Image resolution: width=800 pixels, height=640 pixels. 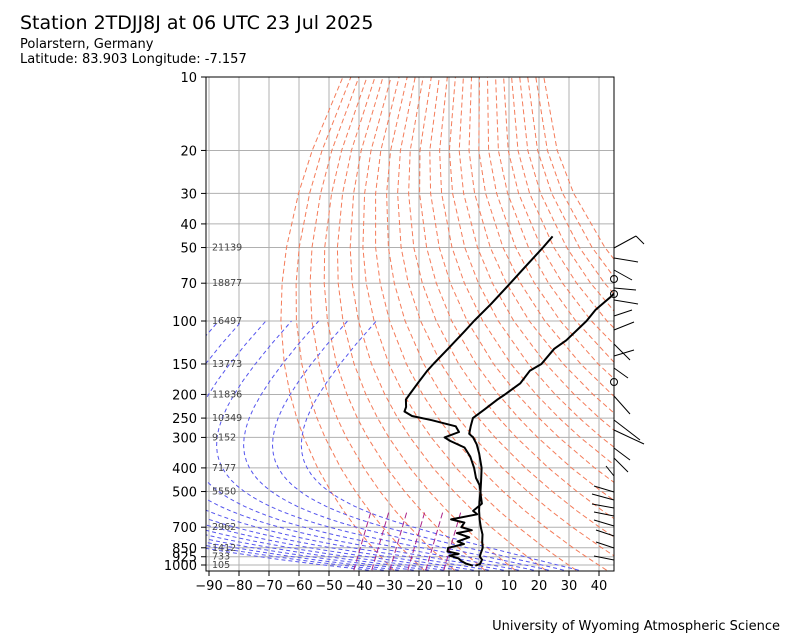 What do you see at coordinates (224, 492) in the screenshot?
I see `height-label: 5550` at bounding box center [224, 492].